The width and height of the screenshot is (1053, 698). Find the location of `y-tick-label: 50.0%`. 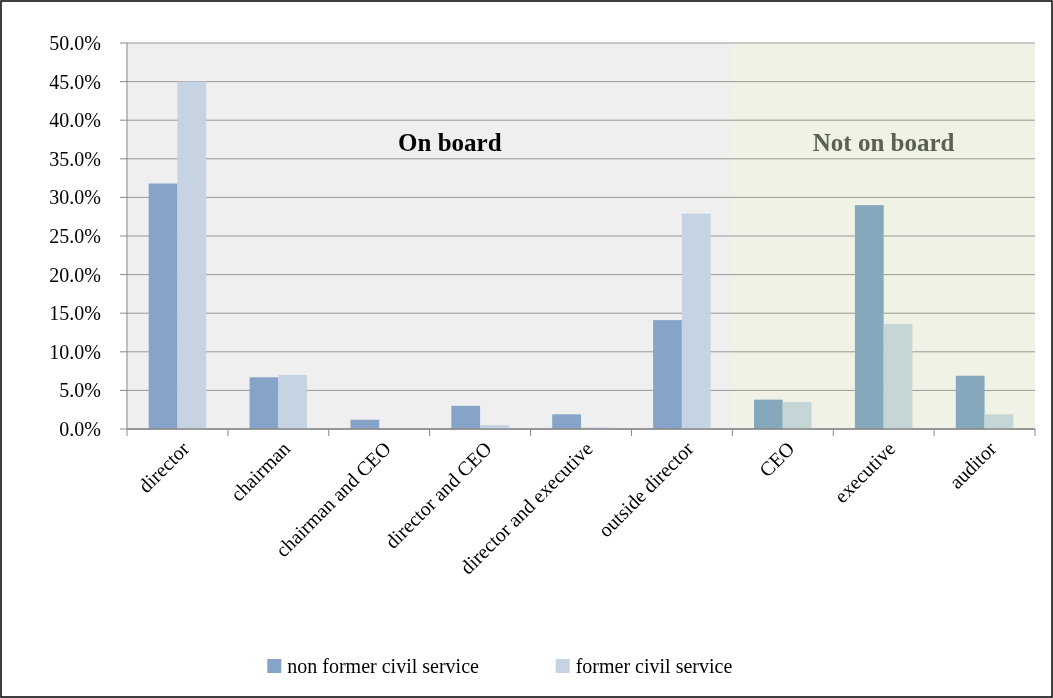

y-tick-label: 50.0% is located at coordinates (75, 43).